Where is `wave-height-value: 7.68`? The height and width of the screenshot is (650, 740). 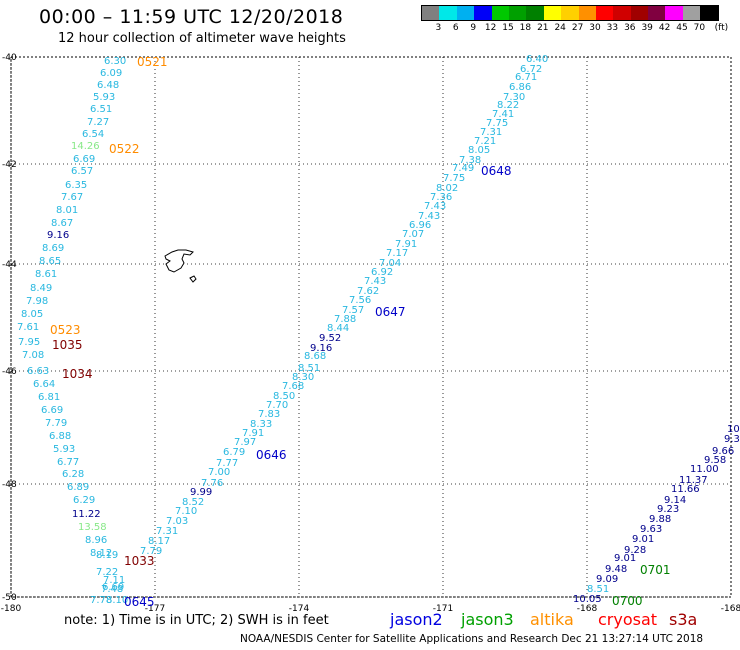 wave-height-value: 7.68 is located at coordinates (293, 386).